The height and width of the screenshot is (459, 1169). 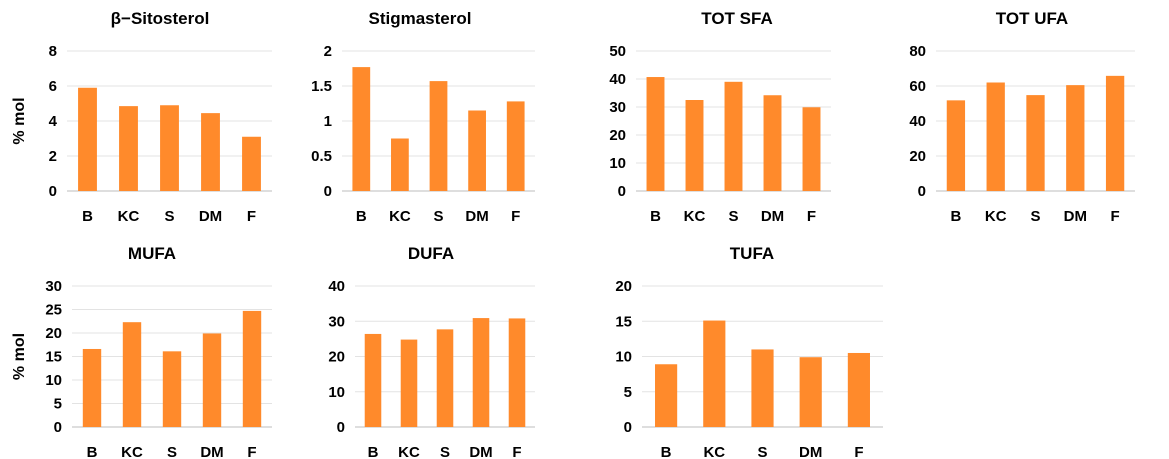 What do you see at coordinates (431, 351) in the screenshot?
I see `chart-panel: 0 10 20 30 40 B KC S DM F DUFA` at bounding box center [431, 351].